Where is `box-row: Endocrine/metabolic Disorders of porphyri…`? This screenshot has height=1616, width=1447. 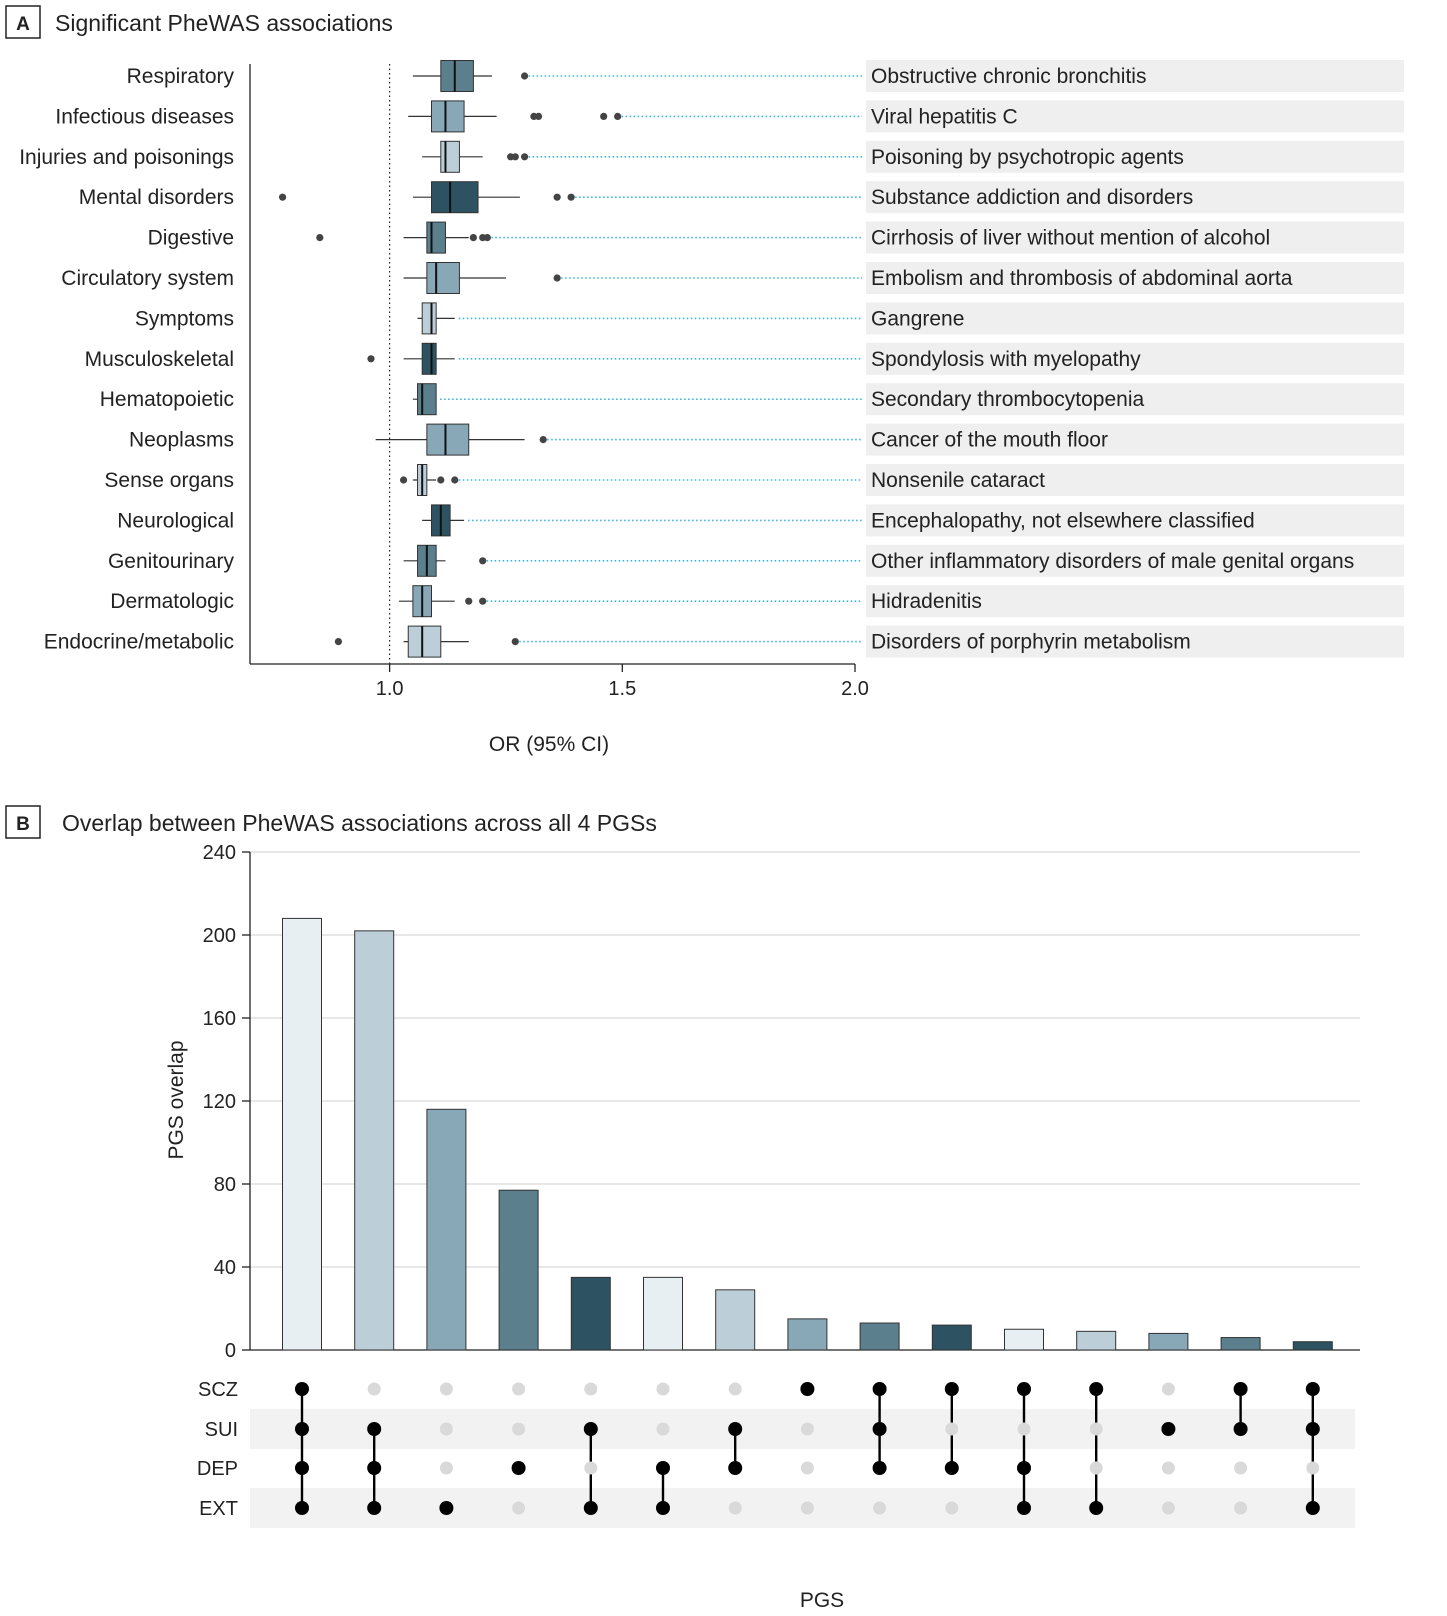 box-row: Endocrine/metabolic Disorders of porphyri… is located at coordinates (724, 641).